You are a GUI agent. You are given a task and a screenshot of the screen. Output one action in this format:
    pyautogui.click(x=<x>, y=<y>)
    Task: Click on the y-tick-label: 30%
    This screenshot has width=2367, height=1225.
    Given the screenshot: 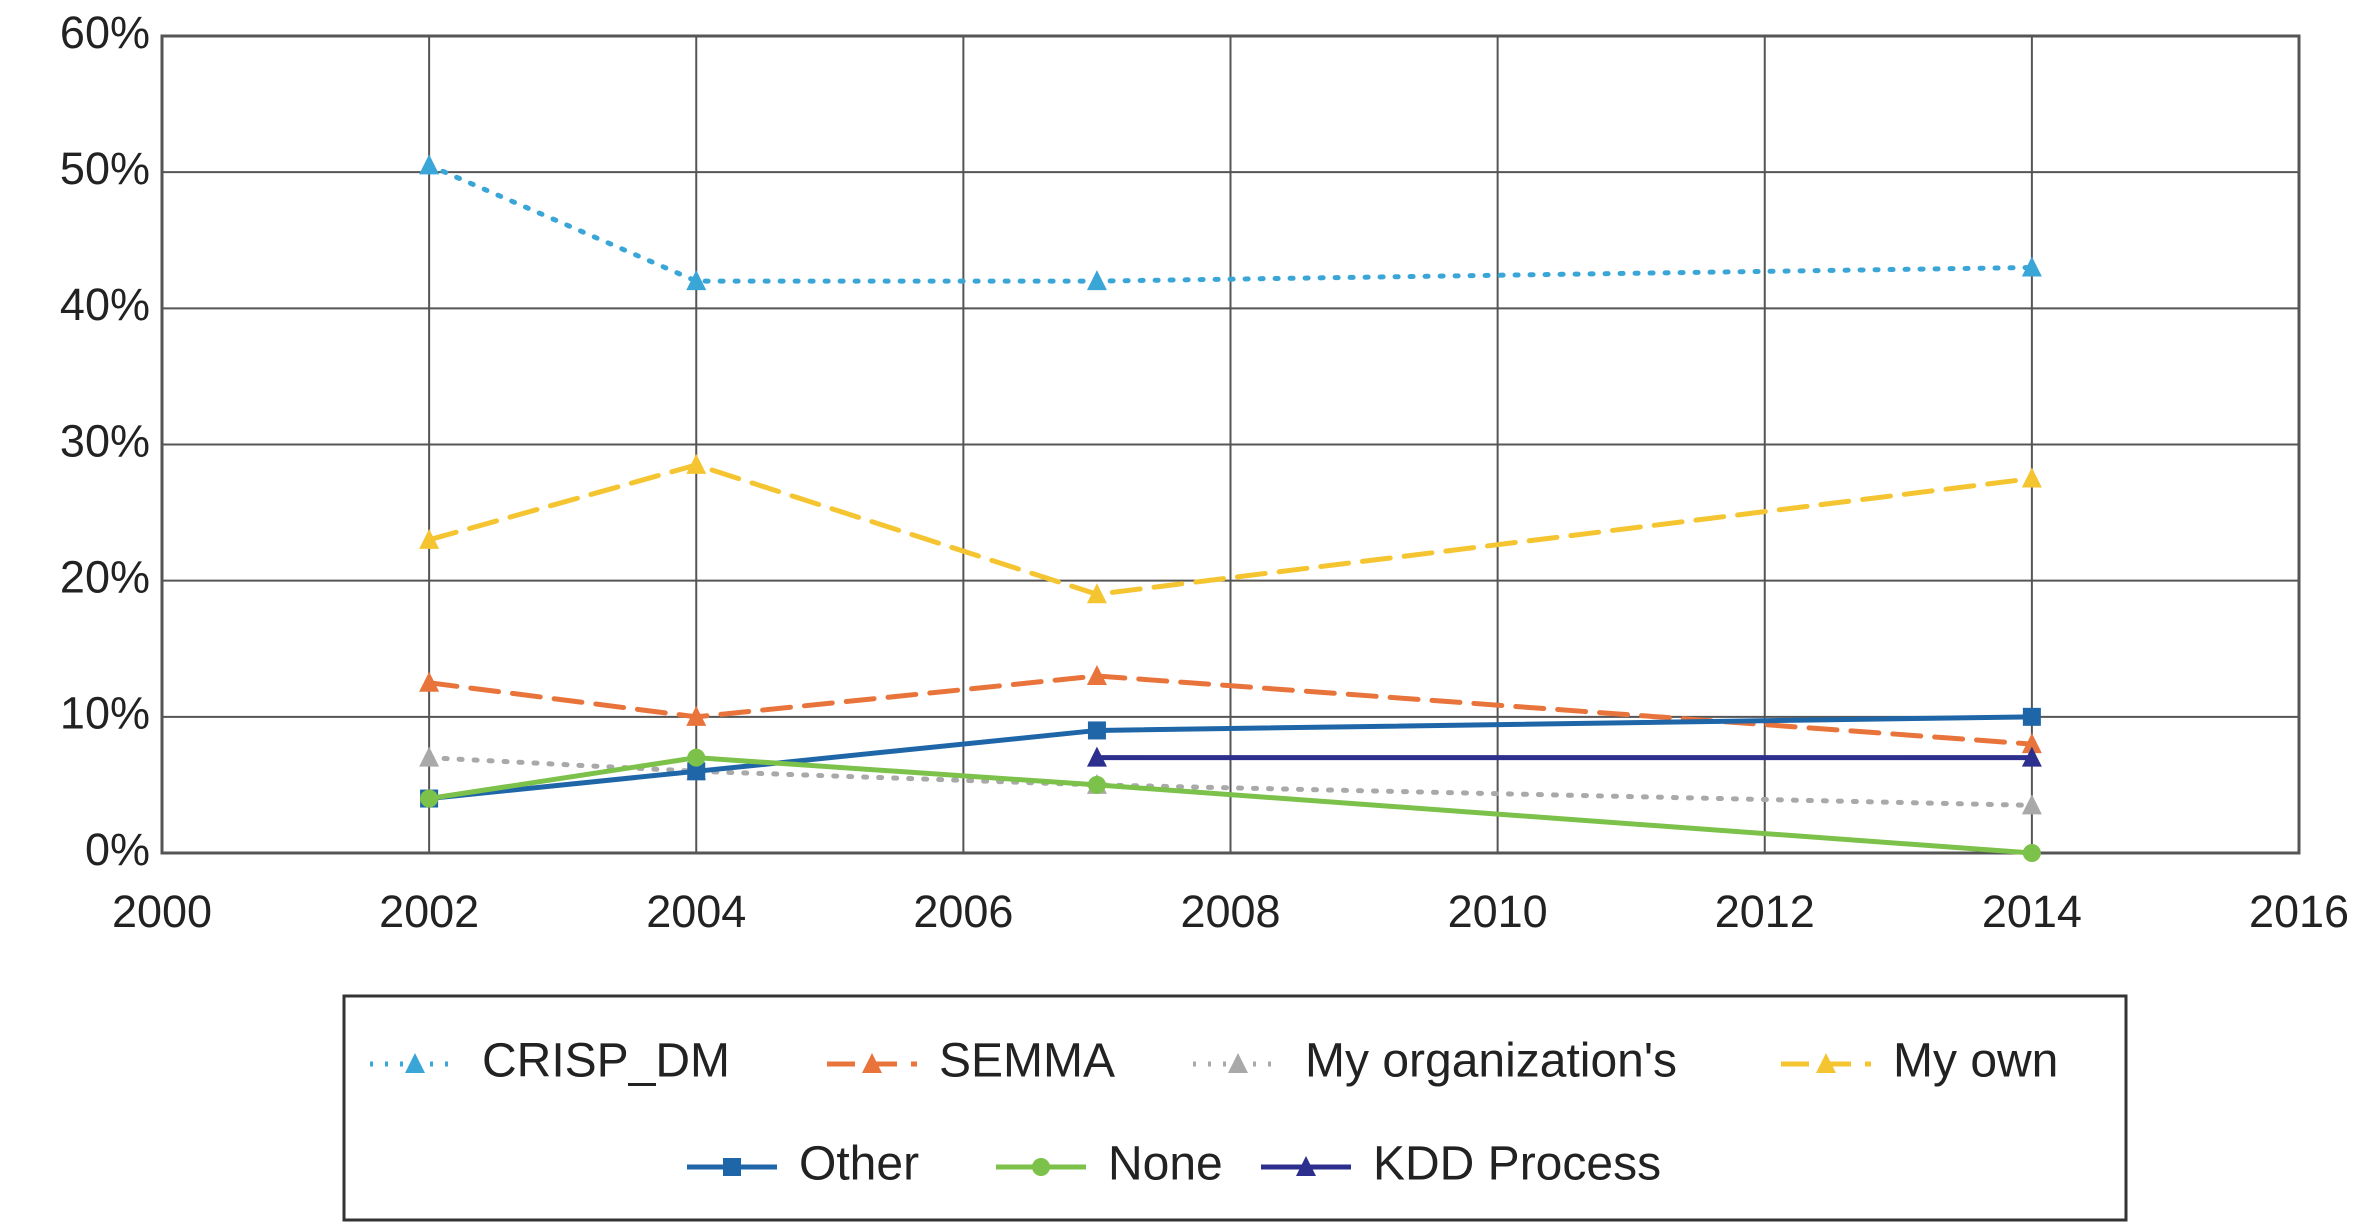 What is the action you would take?
    pyautogui.click(x=105, y=440)
    